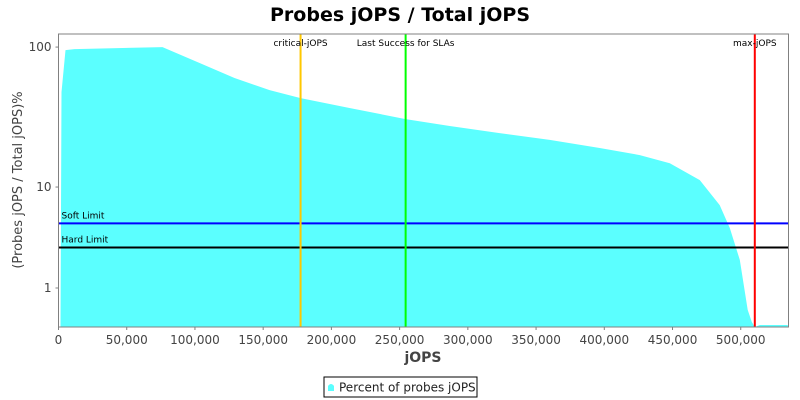 The image size is (800, 400). What do you see at coordinates (468, 340) in the screenshot?
I see `x-tick-label: 300,000` at bounding box center [468, 340].